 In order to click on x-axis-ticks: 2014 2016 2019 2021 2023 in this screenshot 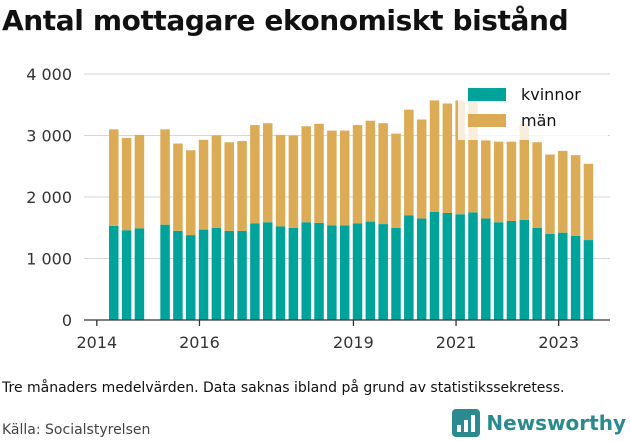, I will do `click(327, 336)`.